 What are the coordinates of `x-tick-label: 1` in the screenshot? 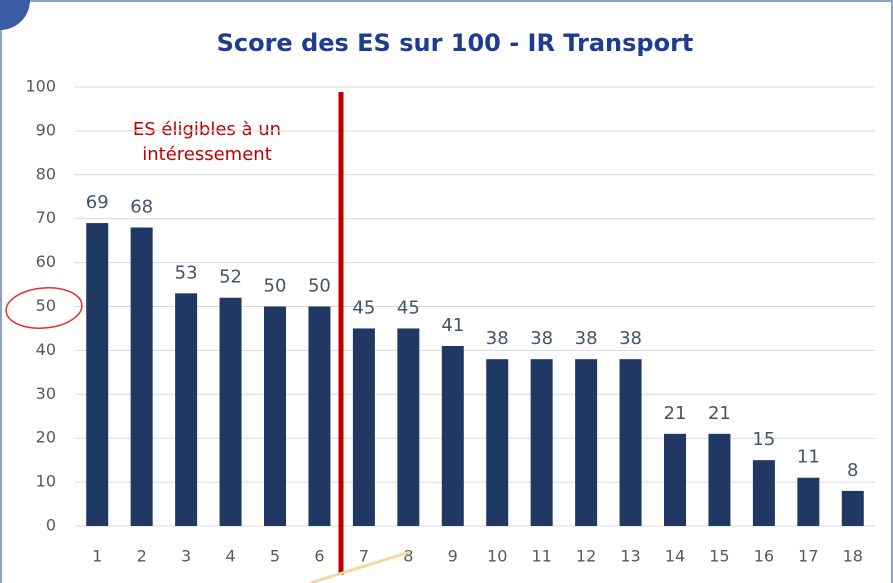 It's located at (97, 556).